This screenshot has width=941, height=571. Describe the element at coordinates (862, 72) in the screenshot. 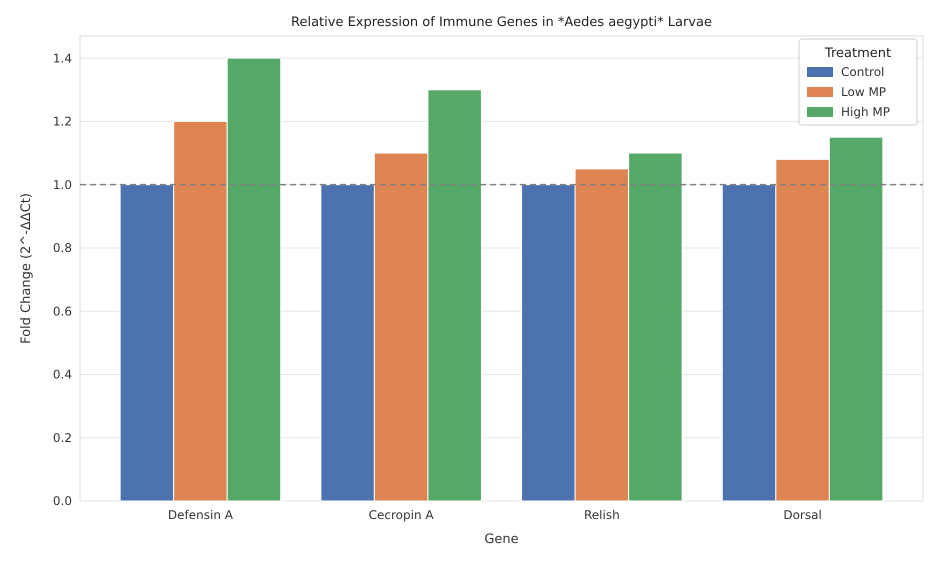

I see `legend-label: Control` at that location.